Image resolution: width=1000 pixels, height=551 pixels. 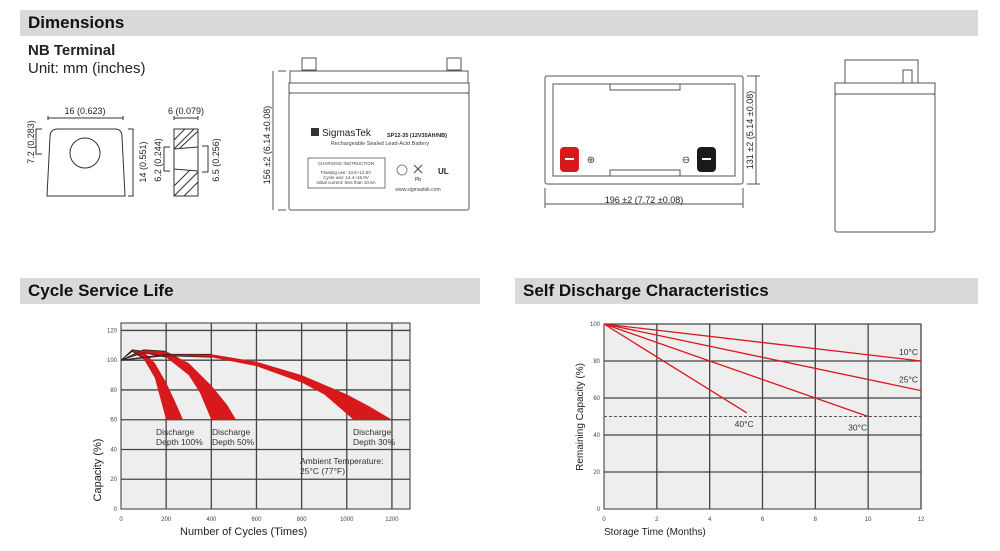 What do you see at coordinates (347, 520) in the screenshot?
I see `x-tick-label: 1000` at bounding box center [347, 520].